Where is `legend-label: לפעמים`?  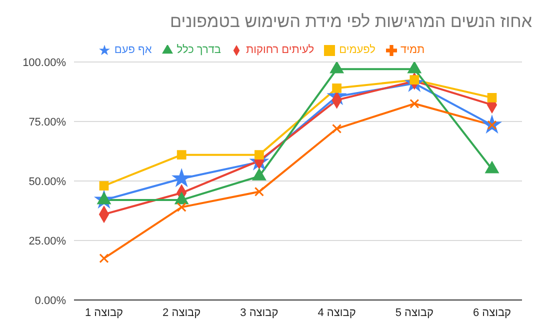
legend-label: לפעמים is located at coordinates (357, 50).